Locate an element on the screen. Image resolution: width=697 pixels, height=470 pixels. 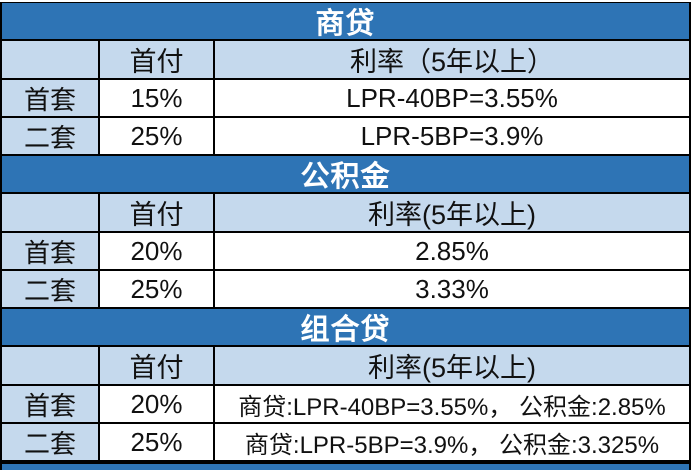
rate-value: 3.33% is located at coordinates (452, 288).